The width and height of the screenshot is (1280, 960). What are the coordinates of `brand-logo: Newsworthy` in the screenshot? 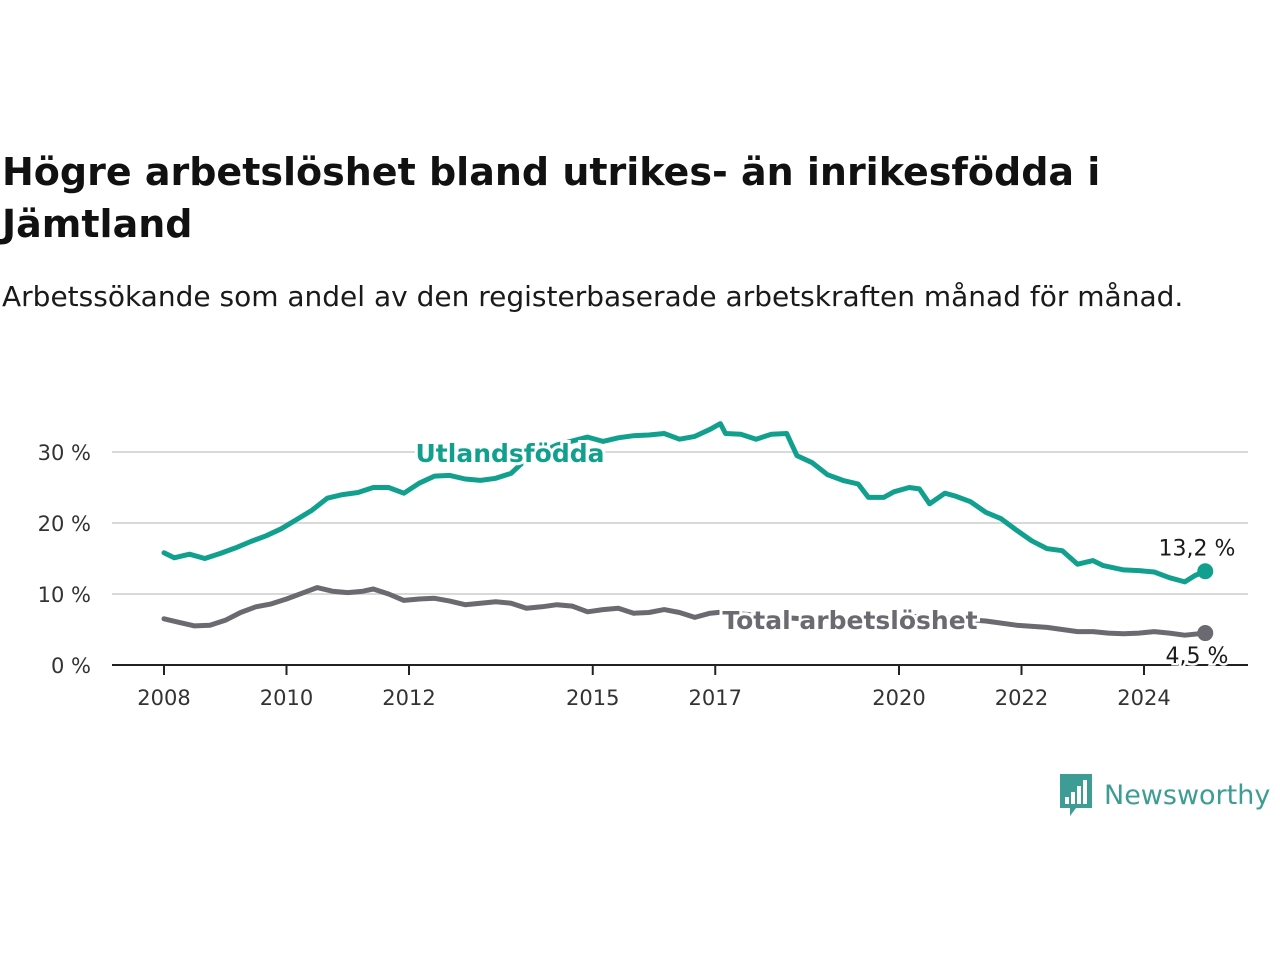 It's located at (1164, 795).